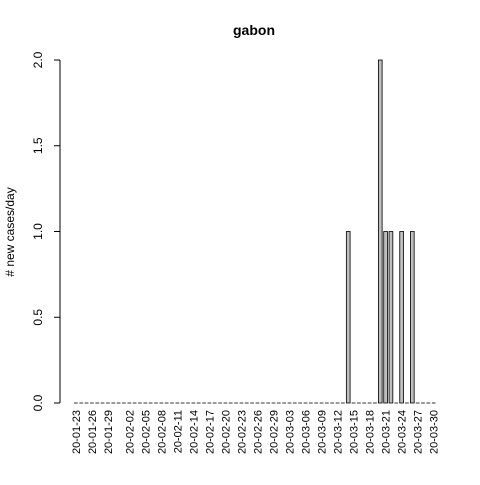 Image resolution: width=480 pixels, height=485 pixels. Describe the element at coordinates (355, 432) in the screenshot. I see `x-tick-label: 20-03-15` at that location.